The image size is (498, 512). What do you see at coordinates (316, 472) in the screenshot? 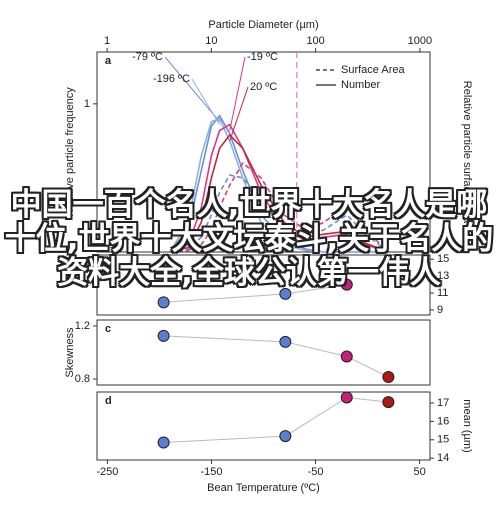
I see `x-tick-label: -50` at bounding box center [316, 472].